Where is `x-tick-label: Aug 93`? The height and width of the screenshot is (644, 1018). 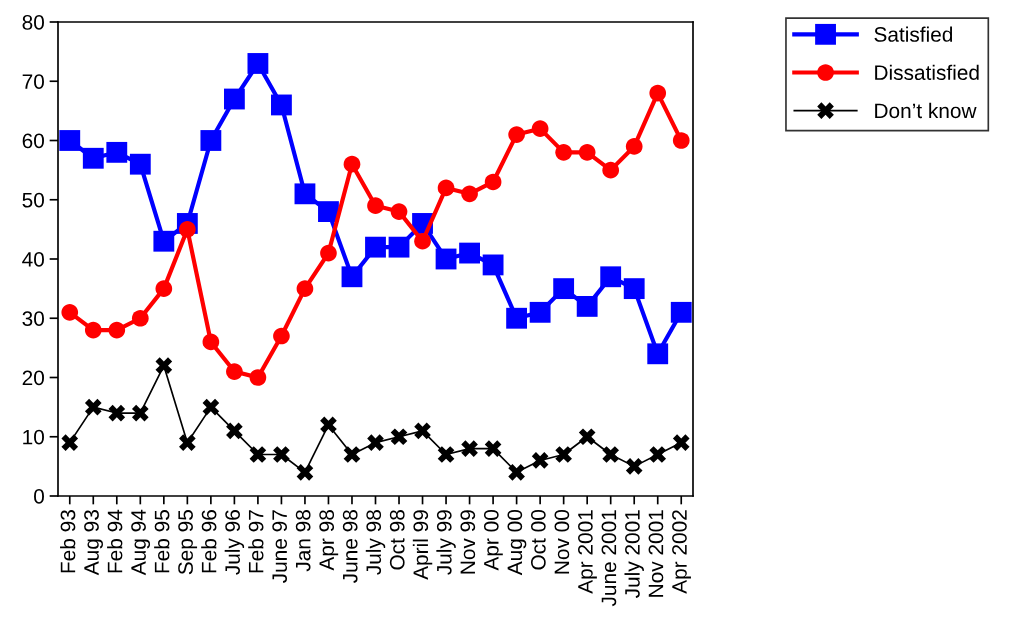
x-tick-label: Aug 93 is located at coordinates (93, 543).